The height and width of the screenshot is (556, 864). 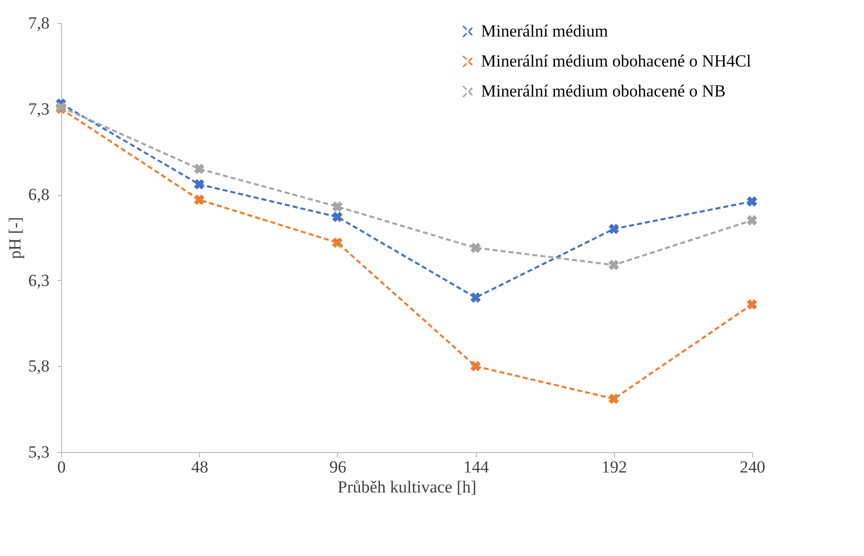 What do you see at coordinates (39, 194) in the screenshot?
I see `y-tick-label: 6,8` at bounding box center [39, 194].